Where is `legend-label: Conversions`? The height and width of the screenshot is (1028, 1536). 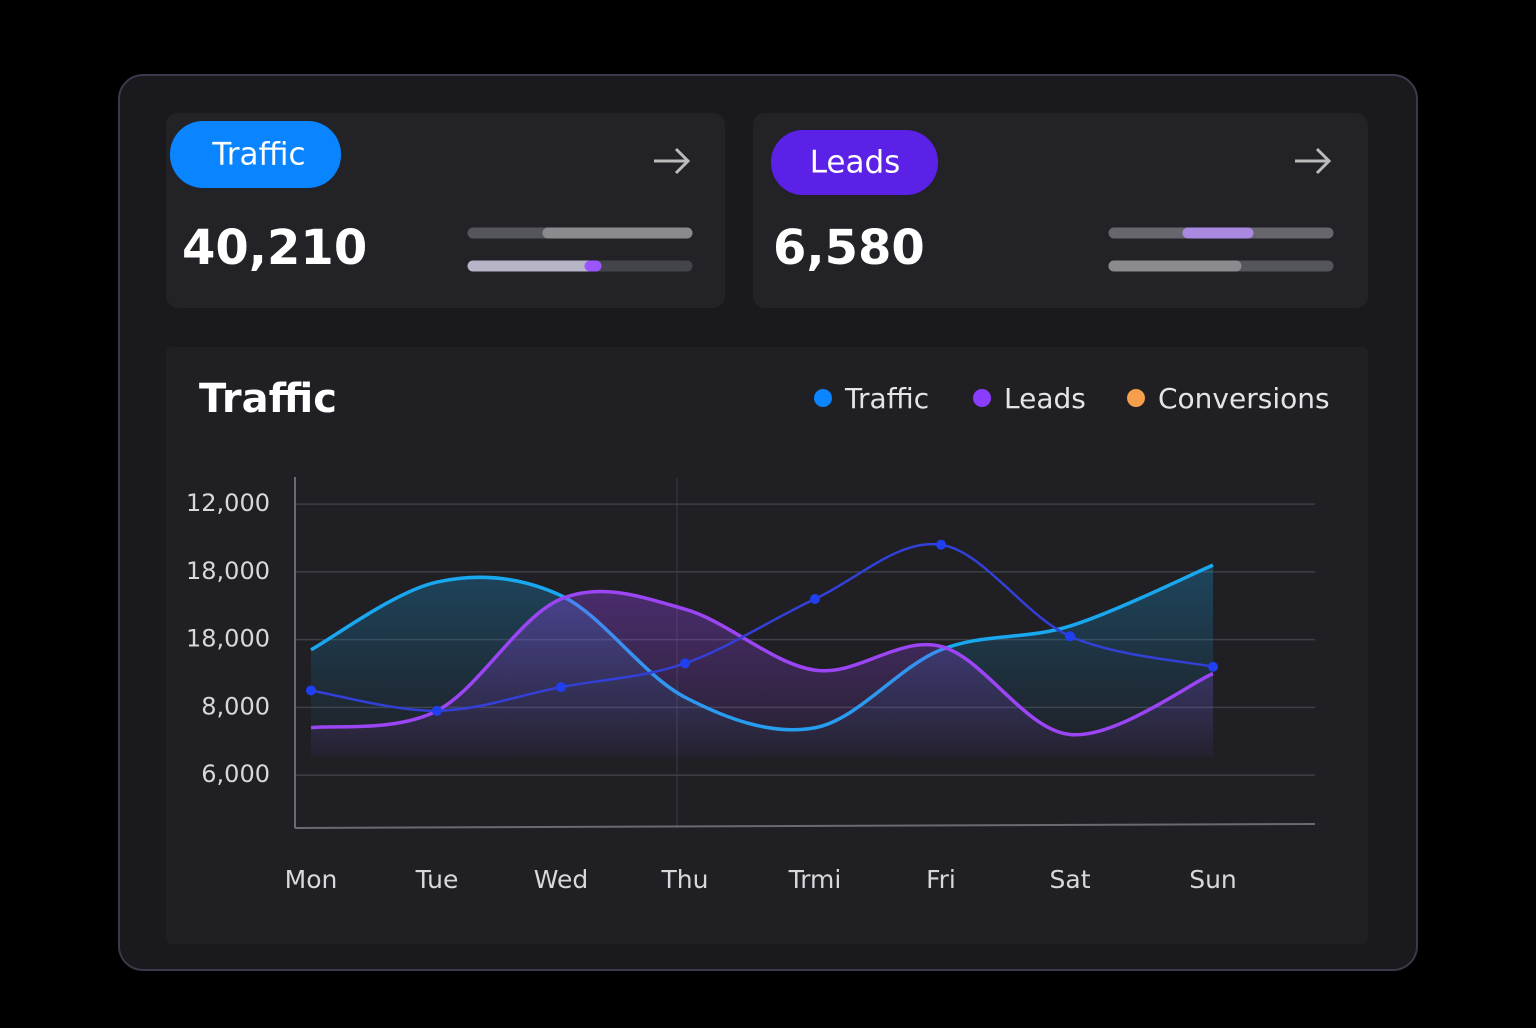
legend-label: Conversions is located at coordinates (1244, 398).